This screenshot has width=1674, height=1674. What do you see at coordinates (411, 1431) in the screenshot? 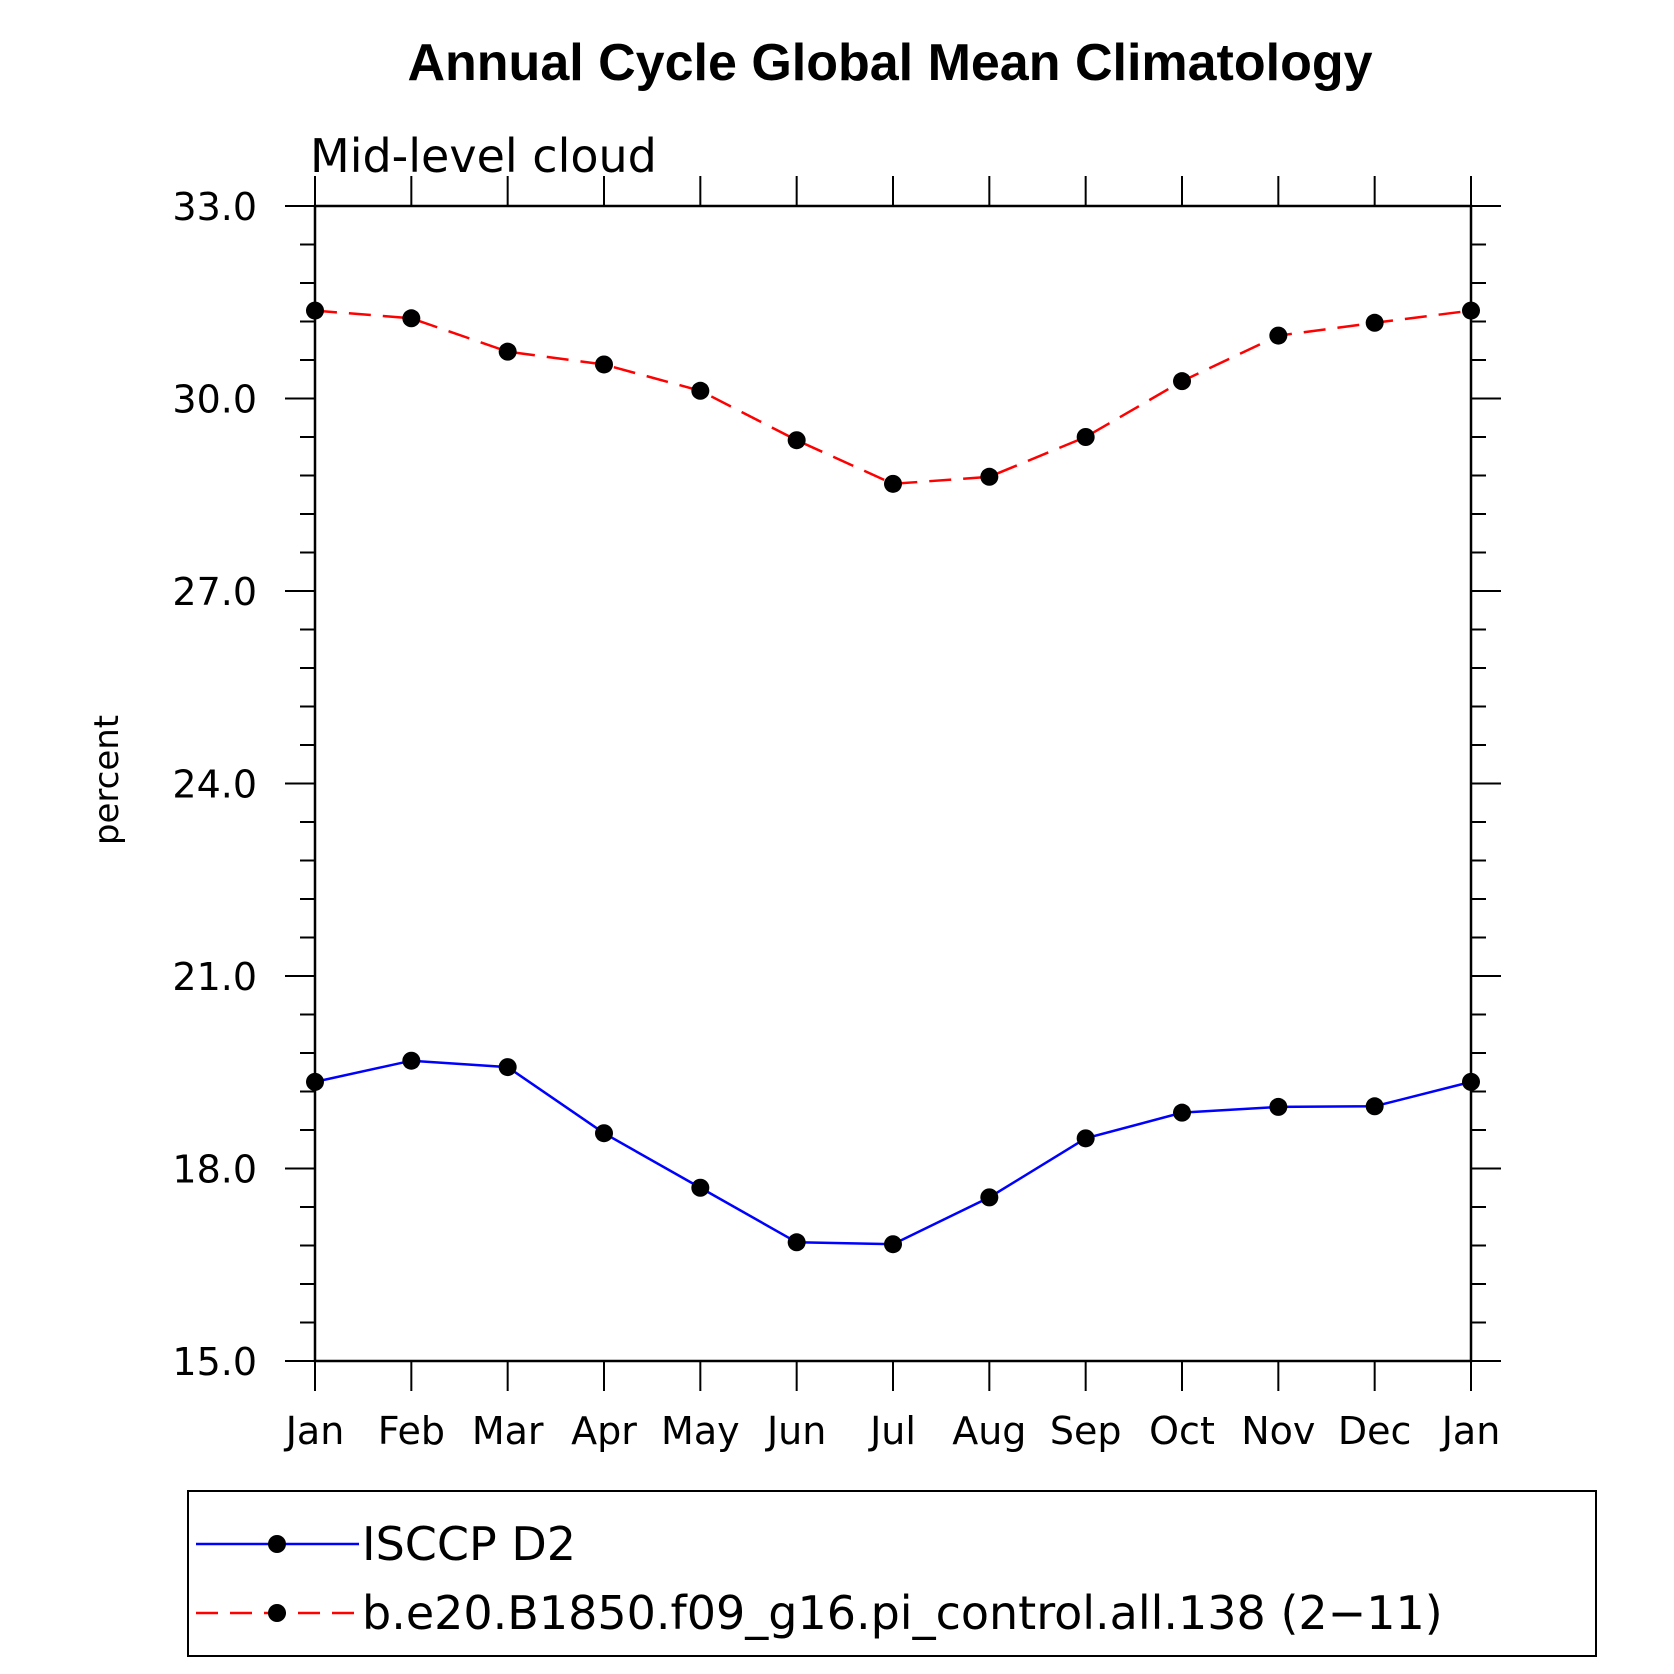
I see `x-tick-label: Feb` at bounding box center [411, 1431].